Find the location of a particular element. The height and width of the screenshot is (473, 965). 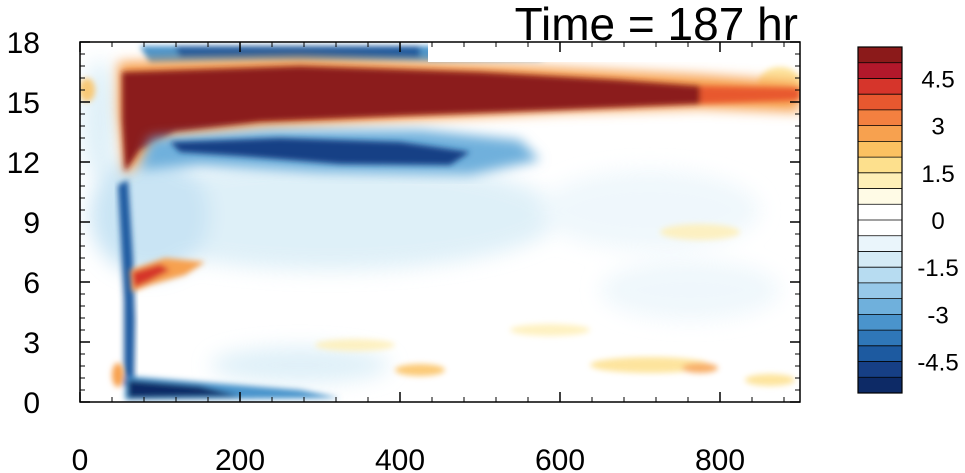

colorbar-label: 3 is located at coordinates (937, 127).